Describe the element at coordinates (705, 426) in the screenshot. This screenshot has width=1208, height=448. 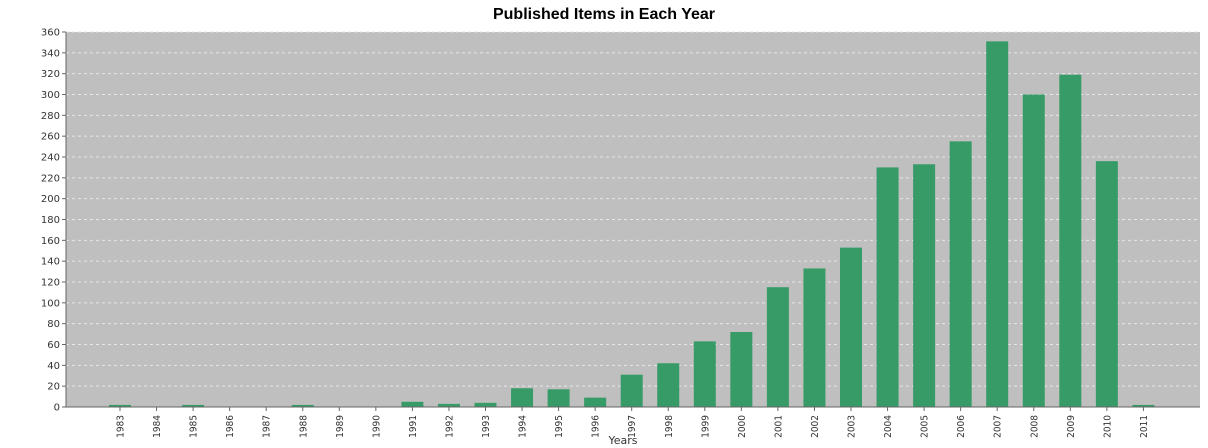
I see `x-tick-label-1999: 1999` at that location.